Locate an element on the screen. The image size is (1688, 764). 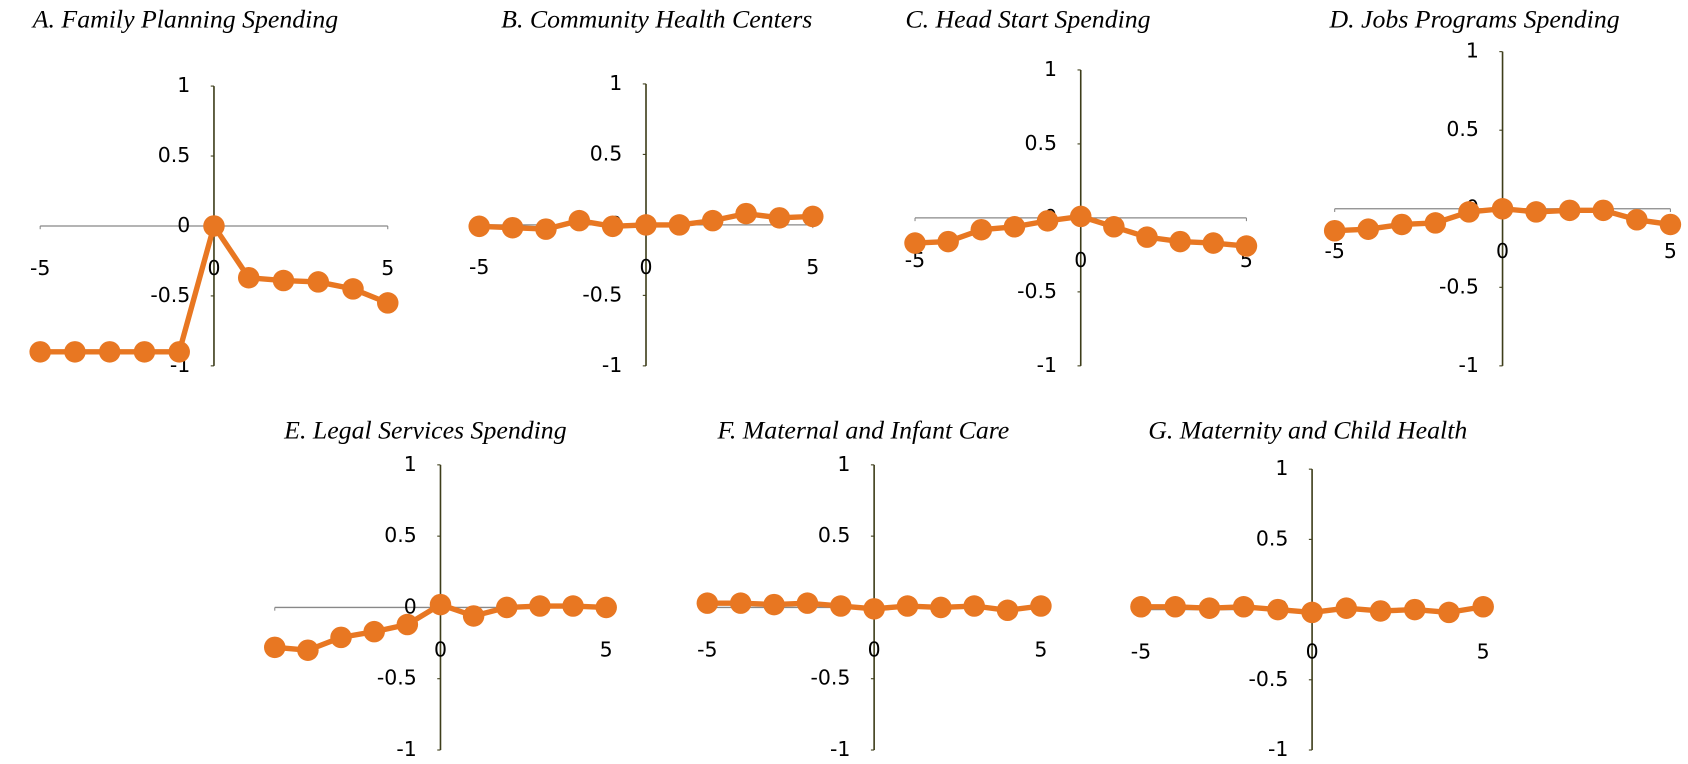
x-tick-label: -5 is located at coordinates (479, 267).